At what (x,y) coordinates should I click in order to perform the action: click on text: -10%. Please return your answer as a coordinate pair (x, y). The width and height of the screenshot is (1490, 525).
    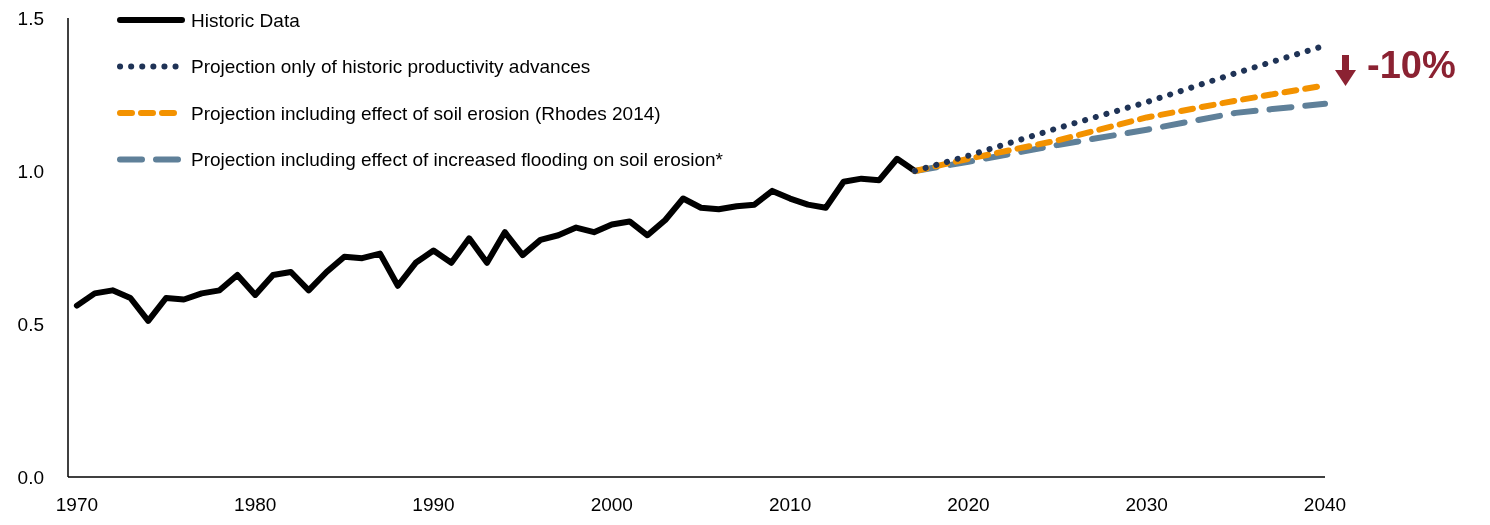
    Looking at the image, I should click on (1411, 65).